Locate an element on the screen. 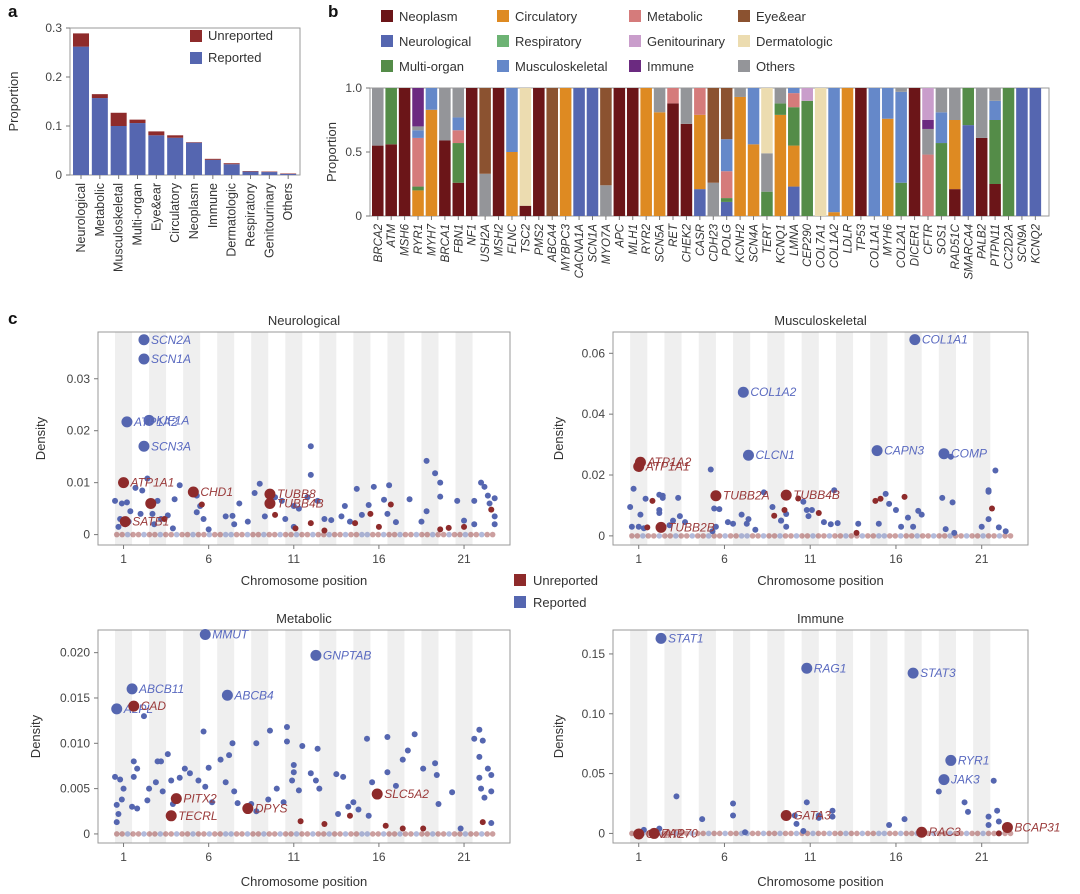 The width and height of the screenshot is (1080, 894). gene-annotation: BCAP31 is located at coordinates (1037, 827).